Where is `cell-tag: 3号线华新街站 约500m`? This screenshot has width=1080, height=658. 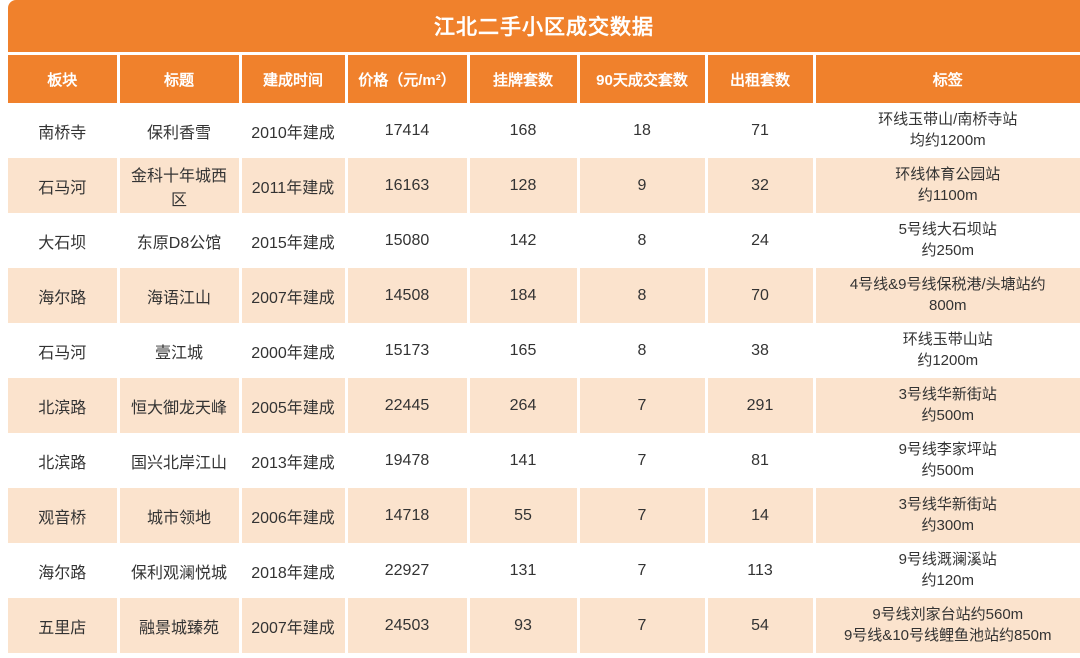
cell-tag: 3号线华新街站 约500m is located at coordinates (946, 405).